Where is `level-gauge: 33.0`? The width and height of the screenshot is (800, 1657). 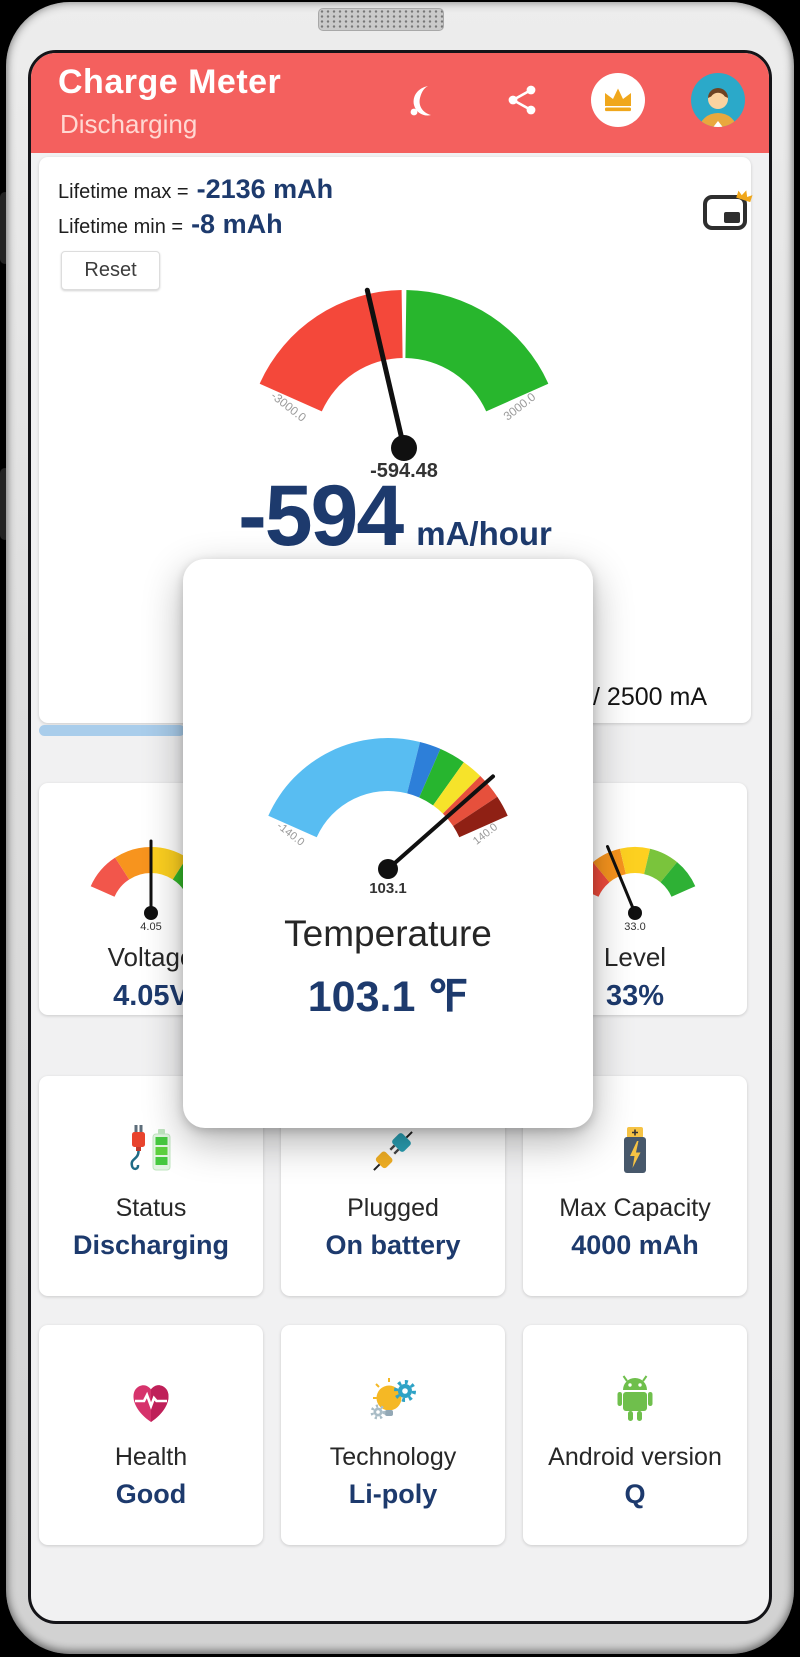 level-gauge: 33.0 is located at coordinates (635, 878).